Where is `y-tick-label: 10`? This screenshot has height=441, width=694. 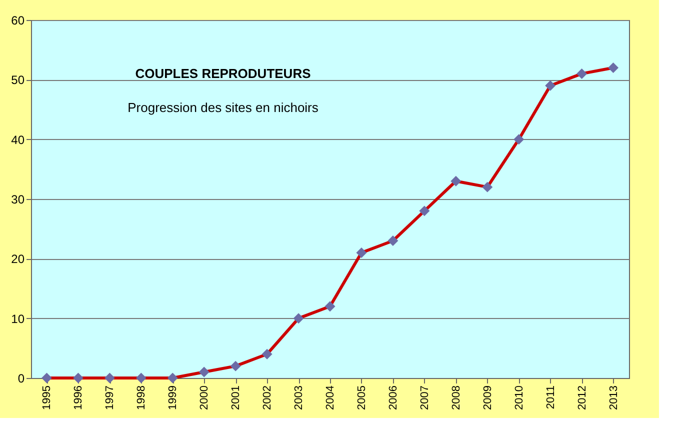 y-tick-label: 10 is located at coordinates (18, 319).